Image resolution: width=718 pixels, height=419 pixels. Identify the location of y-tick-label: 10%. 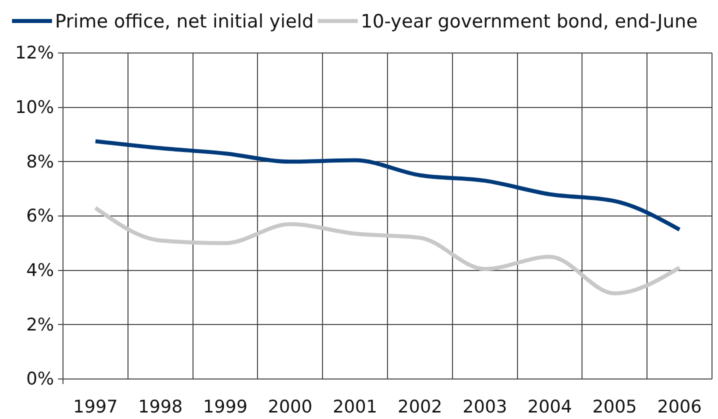
(34, 108).